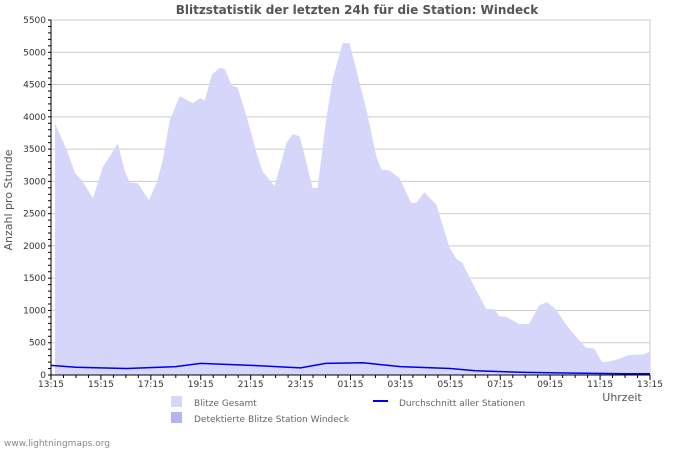 This screenshot has width=700, height=450. I want to click on y-axis-label: Anzahl pro Stunde, so click(8, 199).